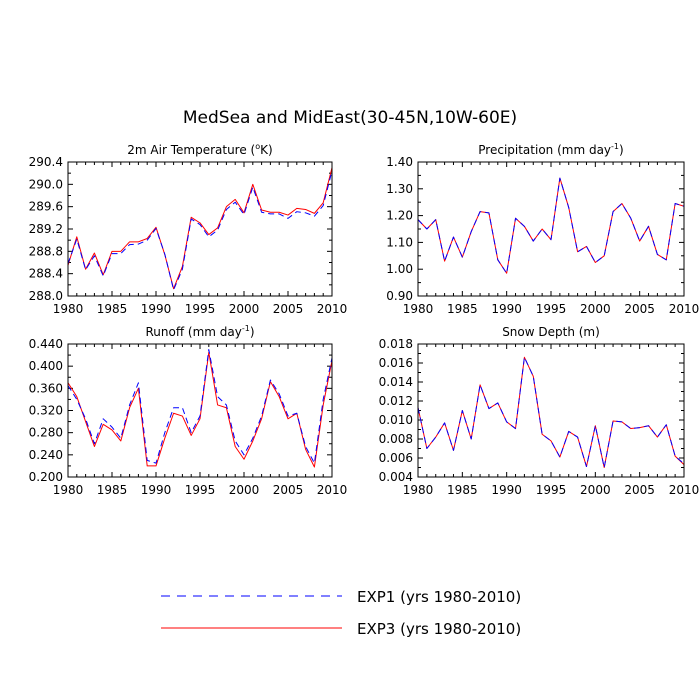  I want to click on air-temperature-series-exp1, so click(200, 230).